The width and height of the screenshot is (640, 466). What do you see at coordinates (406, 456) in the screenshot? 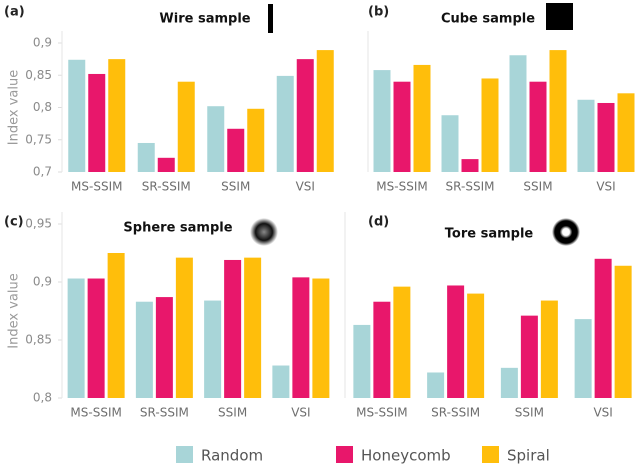
I see `legend-label: Honeycomb` at bounding box center [406, 456].